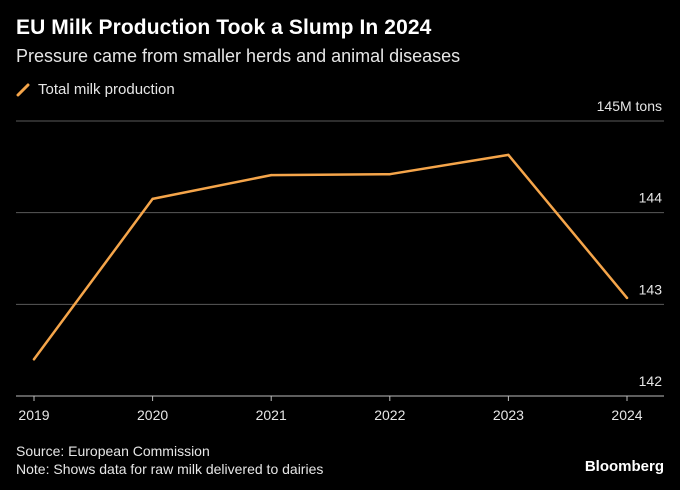 The width and height of the screenshot is (680, 490). I want to click on x-tick-label: 2023, so click(508, 415).